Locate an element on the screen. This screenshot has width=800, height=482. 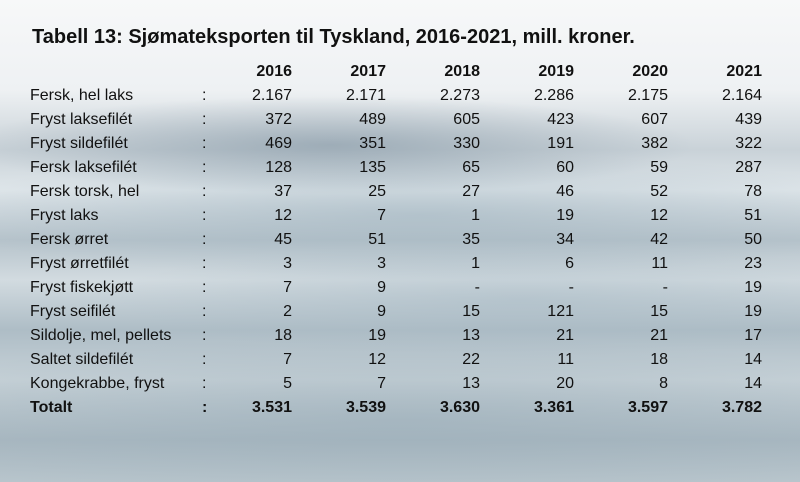
table-cell: 423 is located at coordinates (560, 119).